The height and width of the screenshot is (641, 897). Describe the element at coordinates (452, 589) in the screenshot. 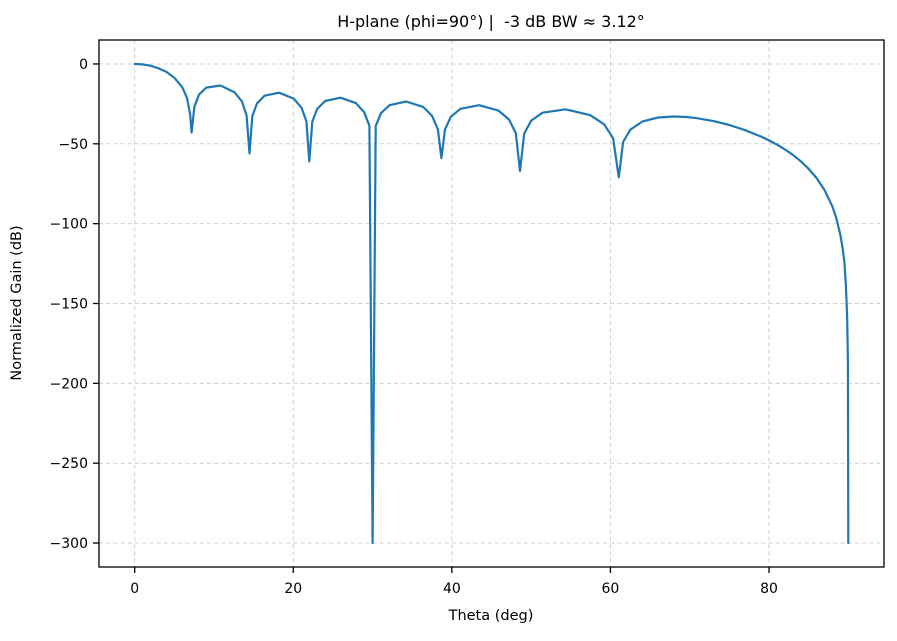

I see `x-tick-label: 40` at that location.